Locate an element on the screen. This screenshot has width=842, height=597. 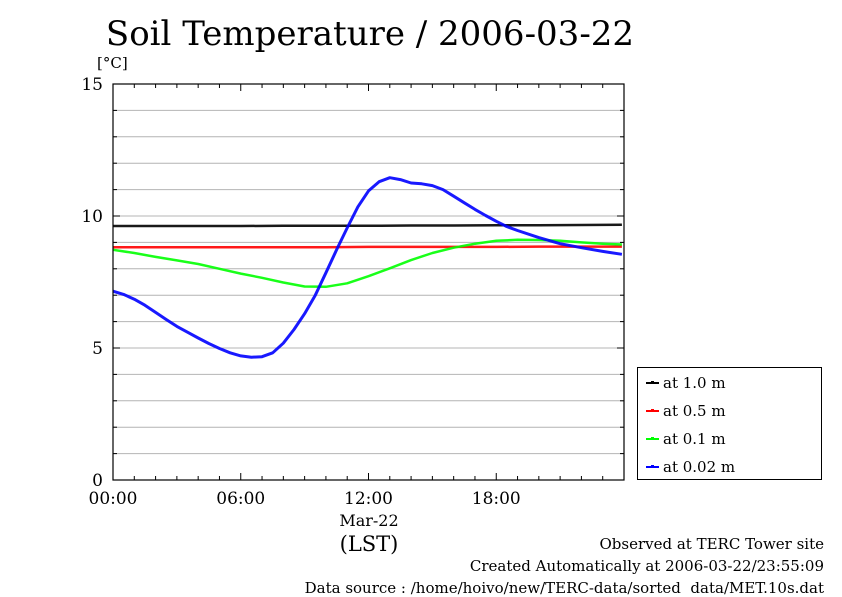
legend-label: at 0.02 m is located at coordinates (699, 467).